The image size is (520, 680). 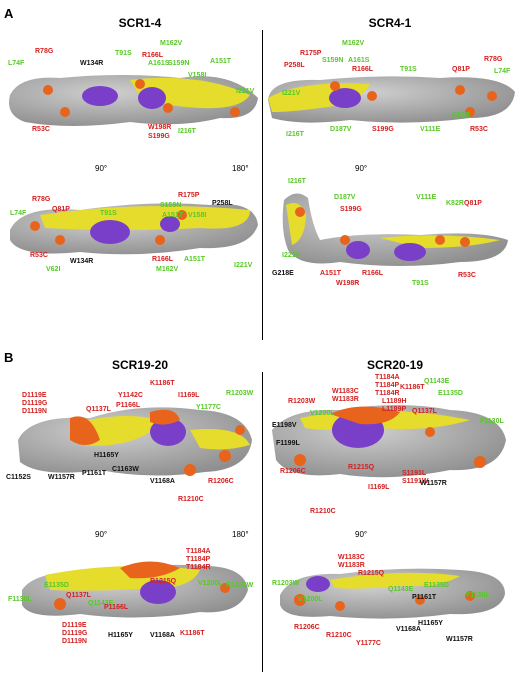 What do you see at coordinates (262, 522) in the screenshot?
I see `panel-b-vertical-divider` at bounding box center [262, 522].